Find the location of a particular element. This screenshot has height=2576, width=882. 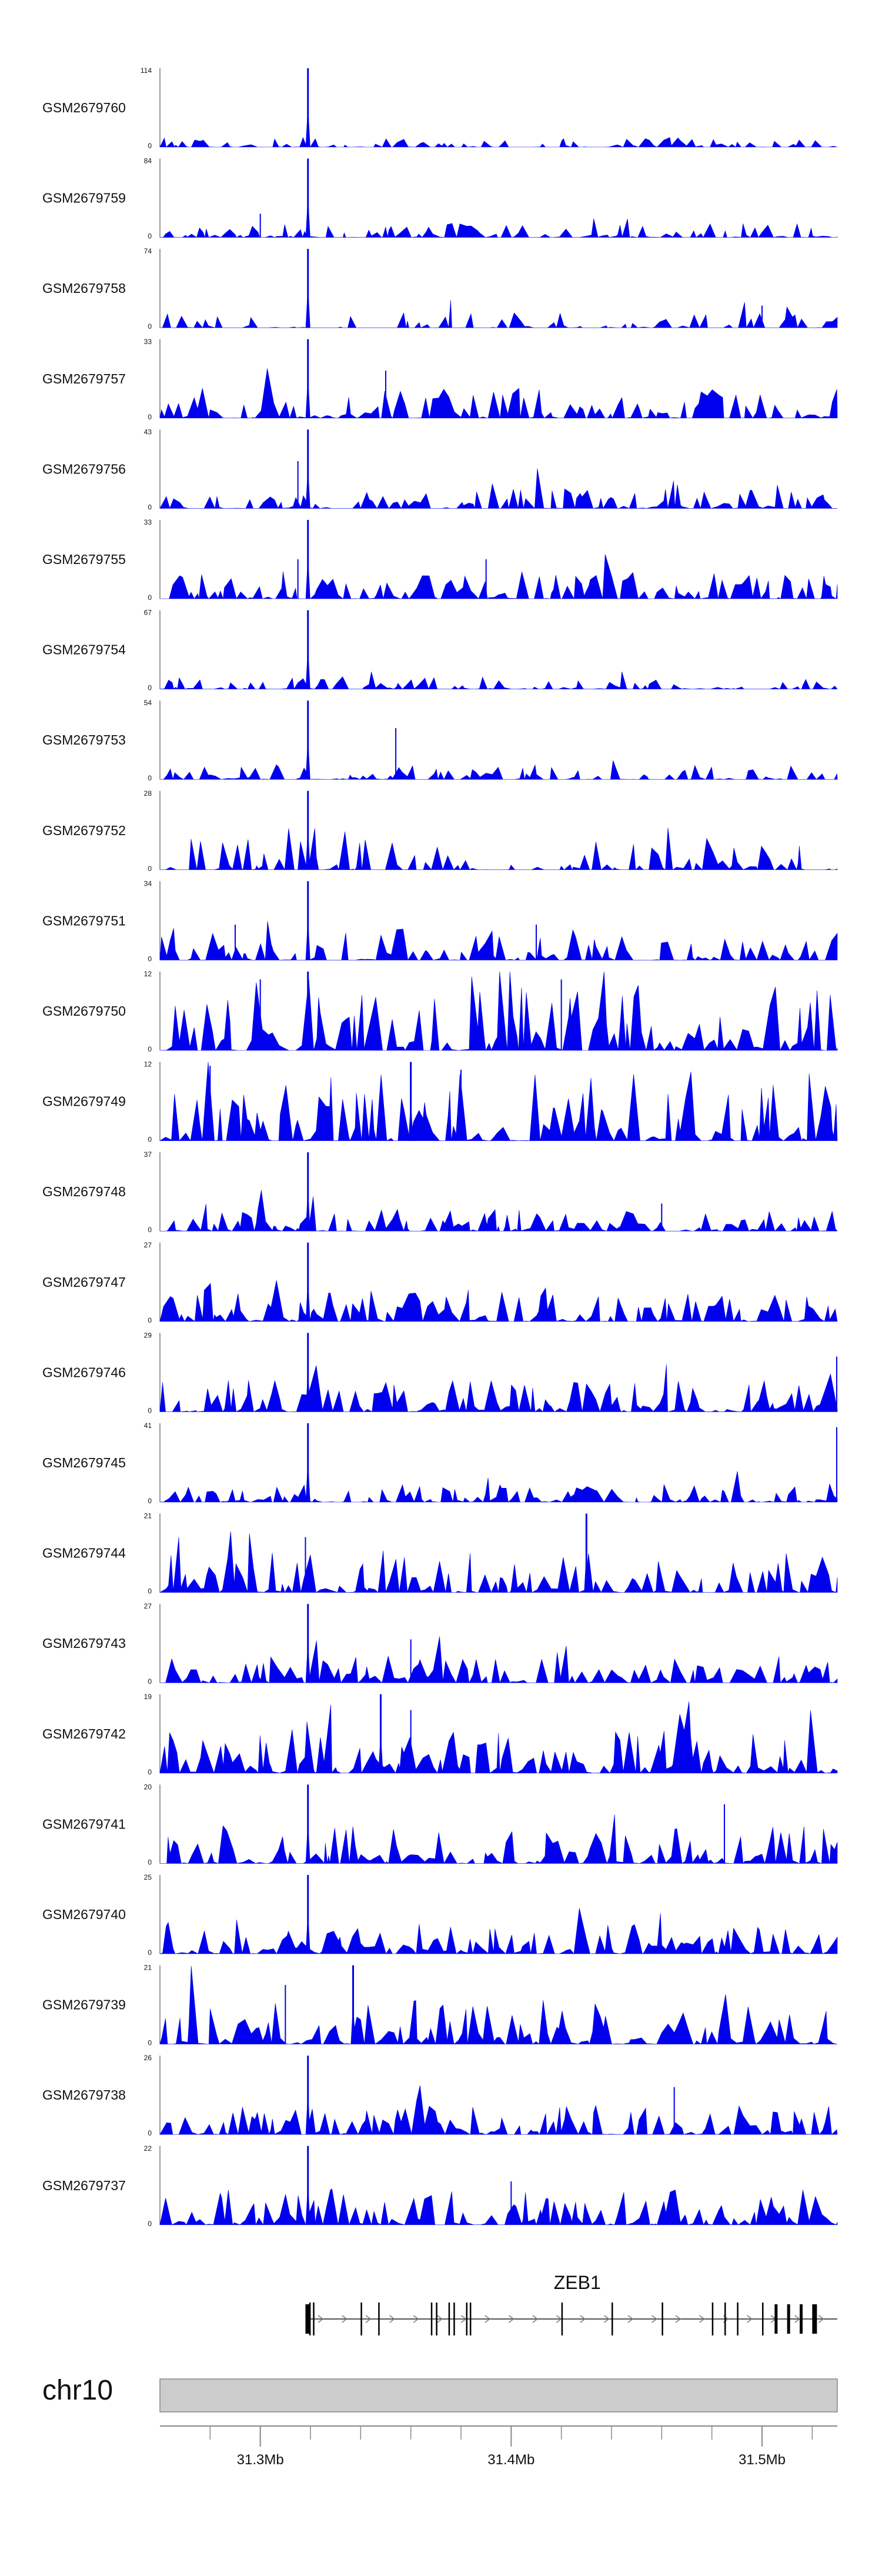

track-ymax-label: 22 is located at coordinates (148, 2148).